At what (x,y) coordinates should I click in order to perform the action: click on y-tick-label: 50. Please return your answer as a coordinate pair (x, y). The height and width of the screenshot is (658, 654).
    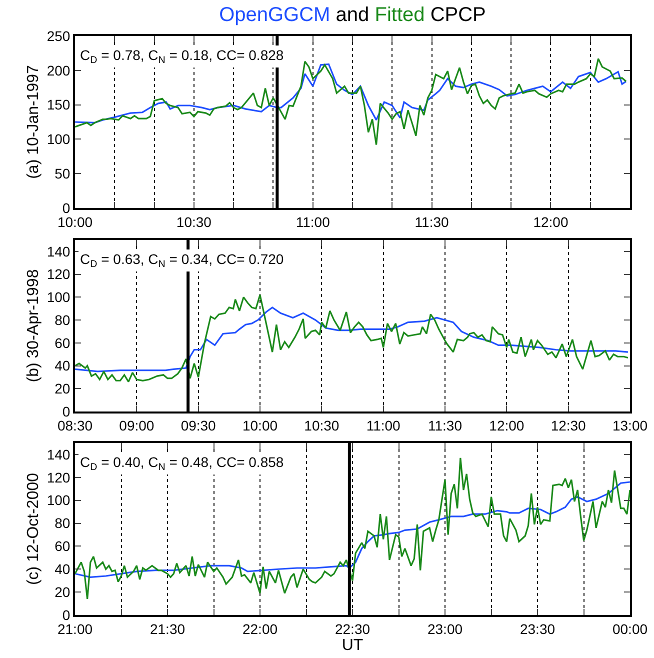
    Looking at the image, I should click on (62, 174).